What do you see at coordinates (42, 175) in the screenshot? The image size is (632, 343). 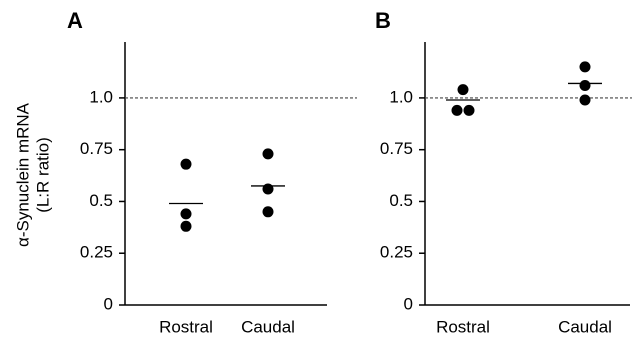 I see `y-axis-label: (L:R ratio)` at bounding box center [42, 175].